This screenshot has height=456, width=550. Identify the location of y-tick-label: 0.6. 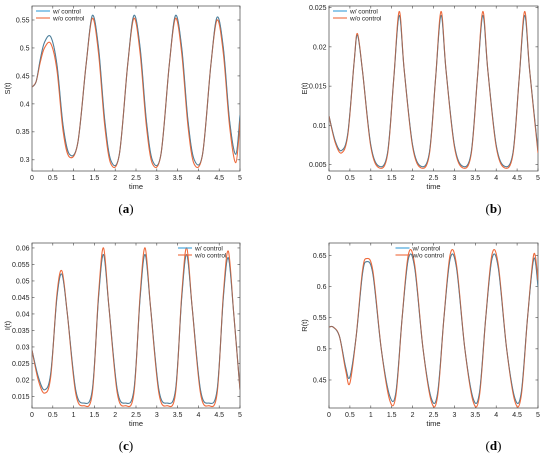
(322, 287).